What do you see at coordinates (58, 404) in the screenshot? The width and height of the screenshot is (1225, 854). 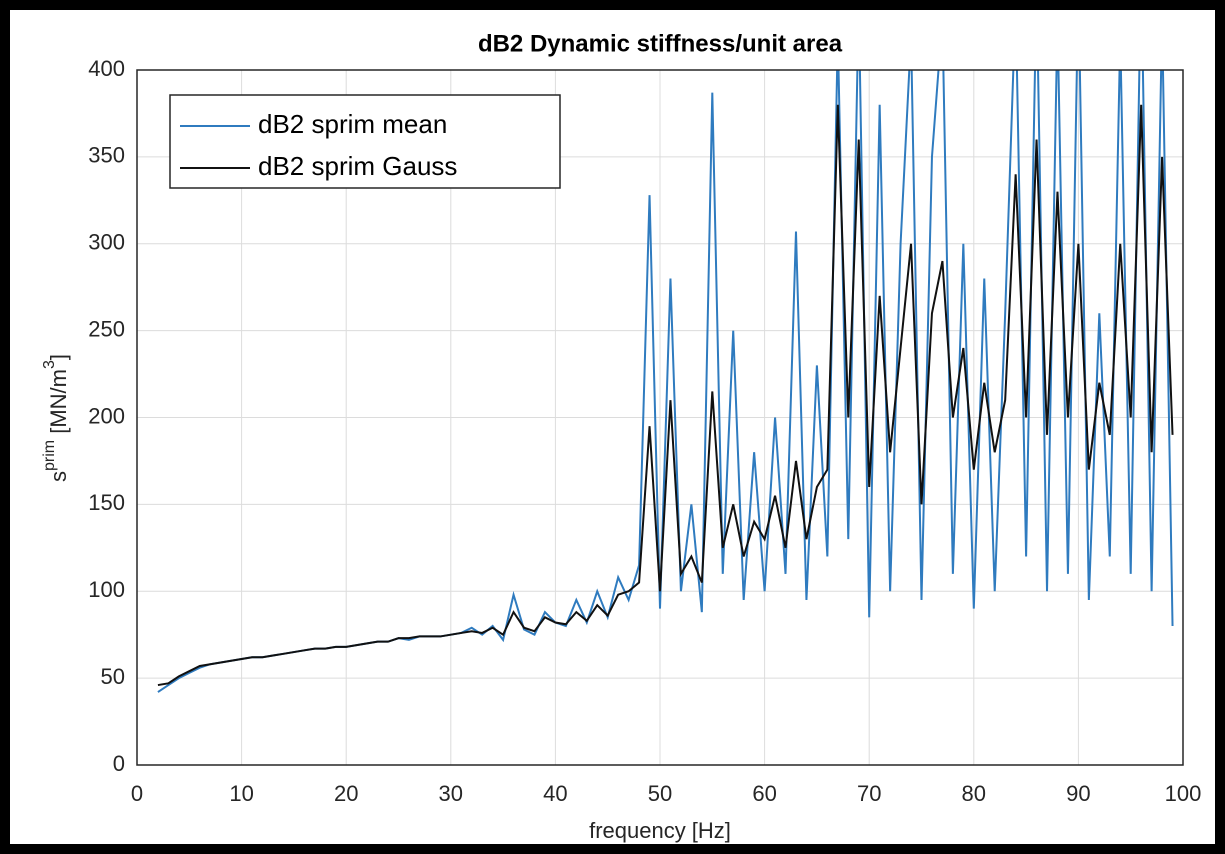 I see `y-label-unit: [MN/m` at bounding box center [58, 404].